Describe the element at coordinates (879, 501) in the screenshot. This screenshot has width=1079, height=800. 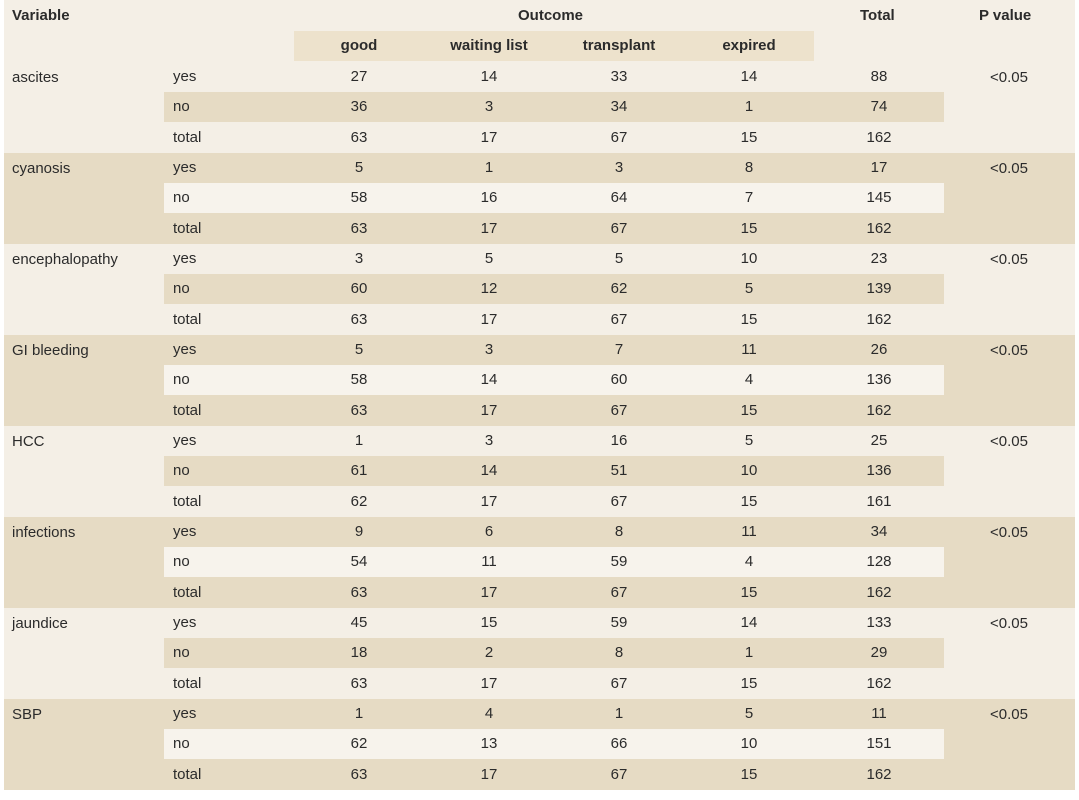
I see `cell-total: 161` at that location.